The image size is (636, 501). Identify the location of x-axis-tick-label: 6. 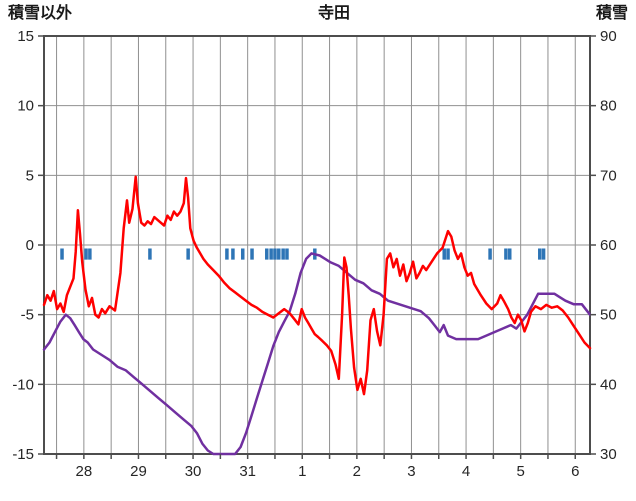
(575, 471).